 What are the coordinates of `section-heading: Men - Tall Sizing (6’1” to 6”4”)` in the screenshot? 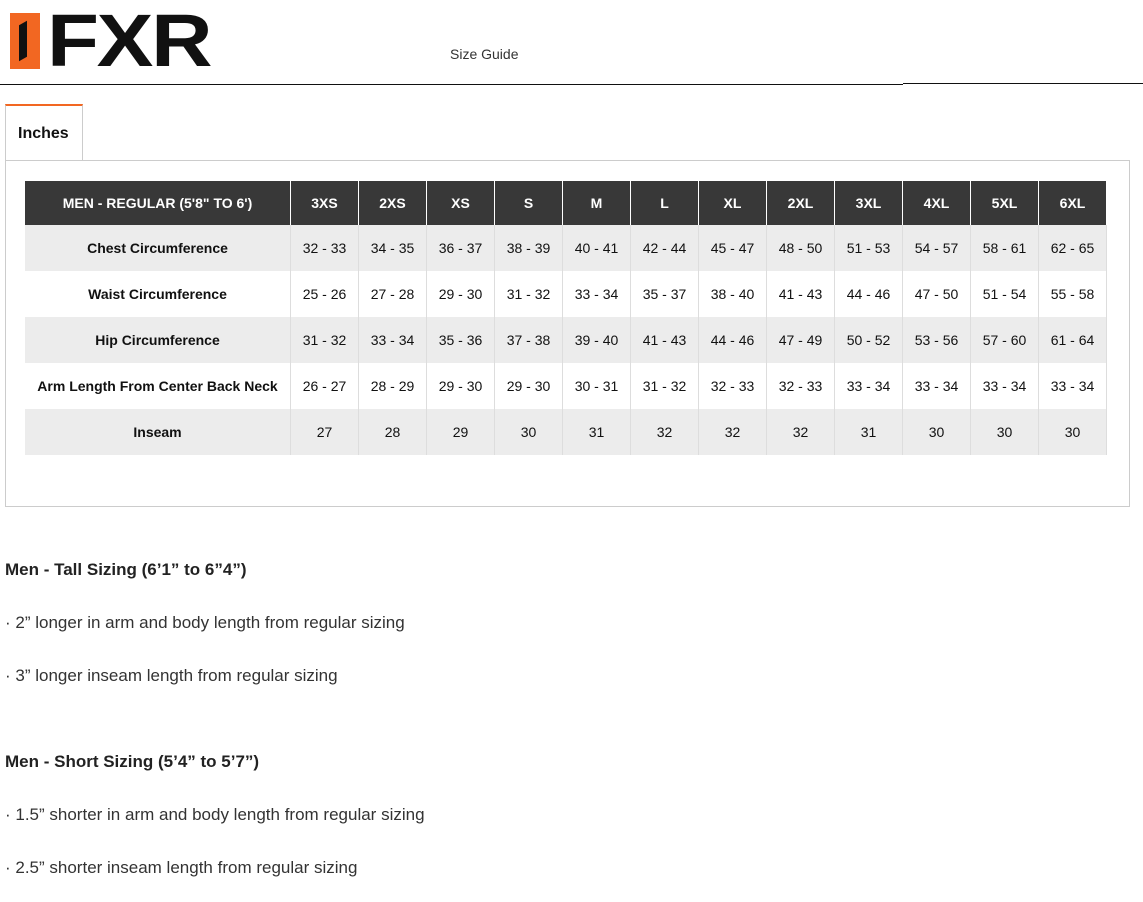 It's located at (126, 569).